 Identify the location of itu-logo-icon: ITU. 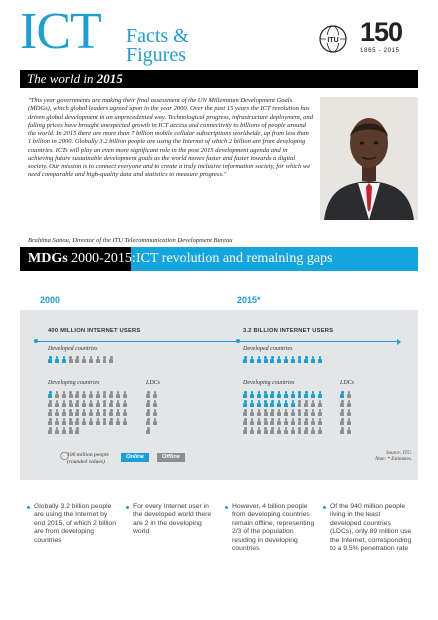
(333, 39).